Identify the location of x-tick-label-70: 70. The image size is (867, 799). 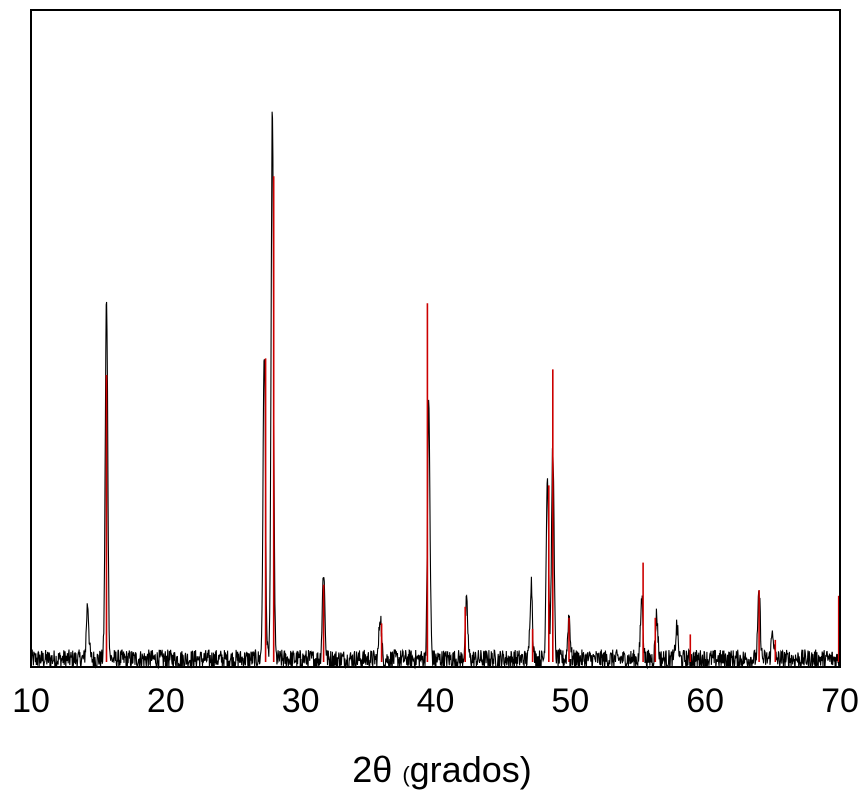
(840, 701).